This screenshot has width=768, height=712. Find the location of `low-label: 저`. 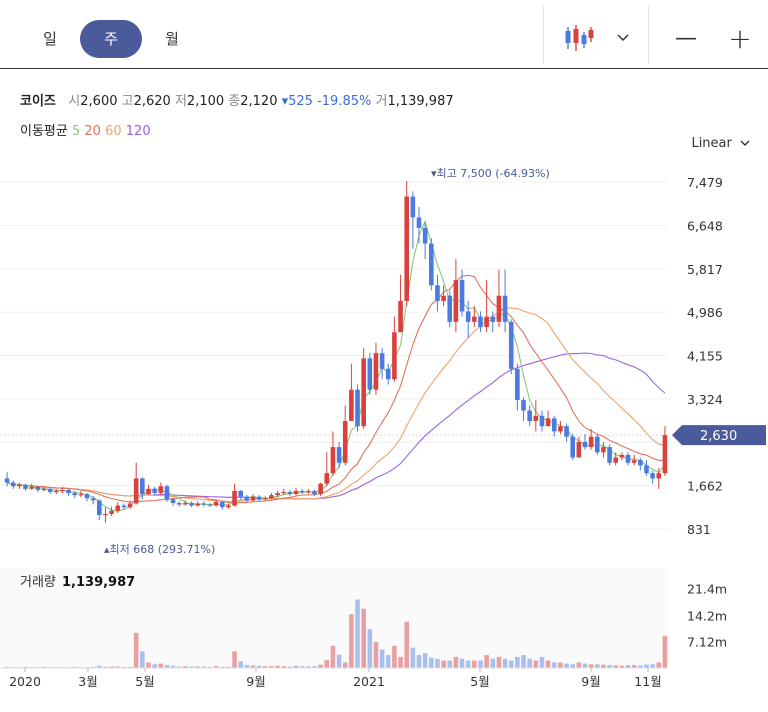

low-label: 저 is located at coordinates (180, 101).